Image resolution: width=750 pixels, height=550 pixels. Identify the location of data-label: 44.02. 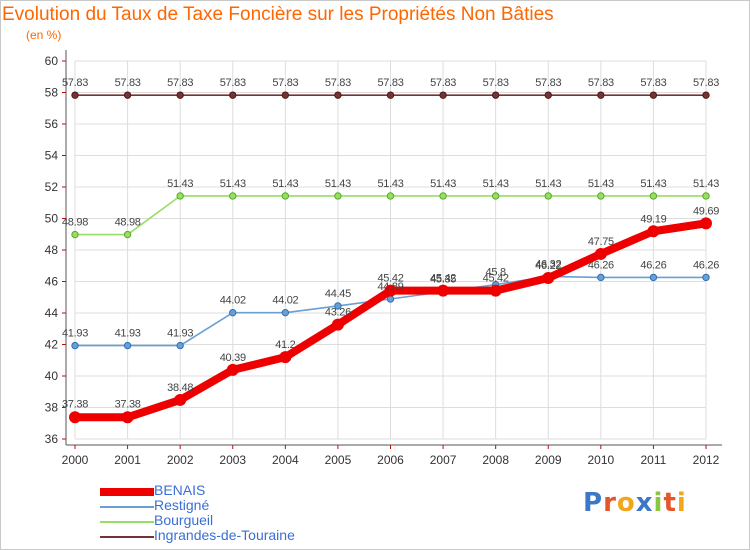
(233, 301).